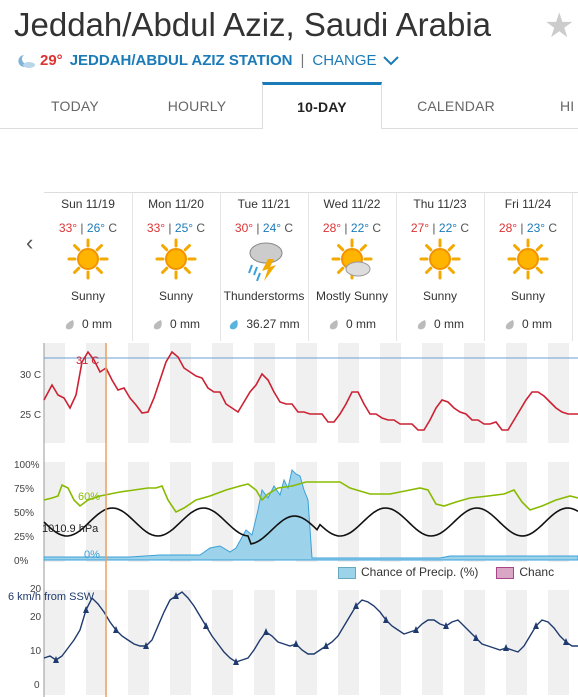  I want to click on tab-history: HI, so click(567, 106).